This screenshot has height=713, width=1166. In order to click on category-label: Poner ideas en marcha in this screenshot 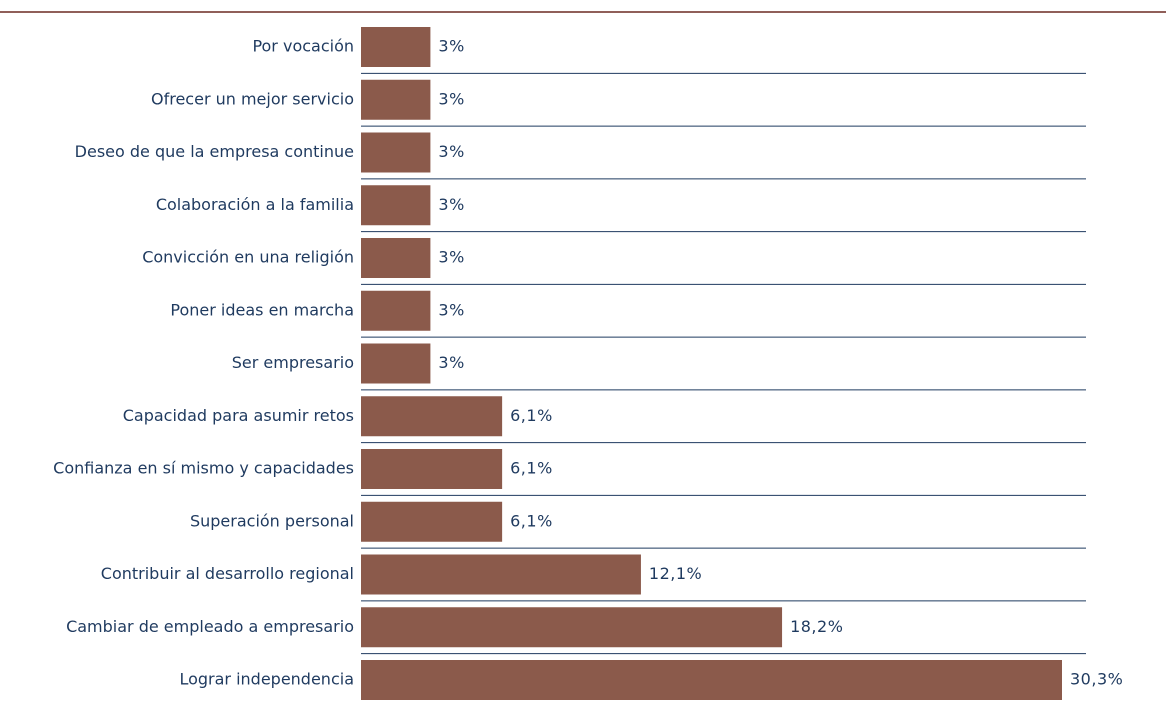, I will do `click(262, 309)`.